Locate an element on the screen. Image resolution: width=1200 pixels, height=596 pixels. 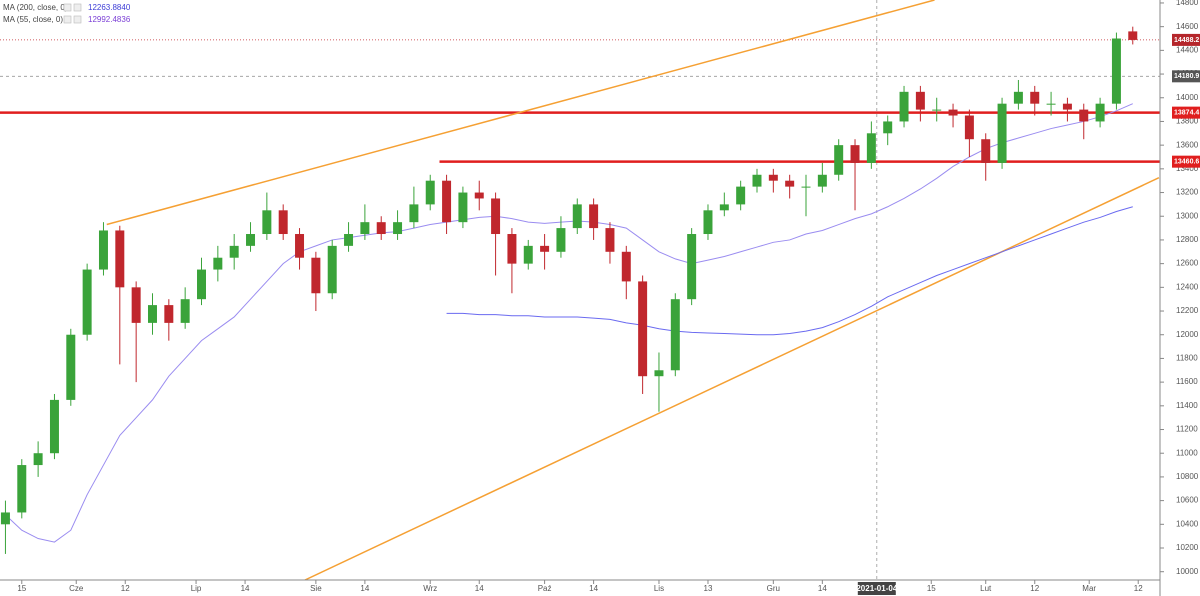
x-tick-label: Cze is located at coordinates (76, 588).